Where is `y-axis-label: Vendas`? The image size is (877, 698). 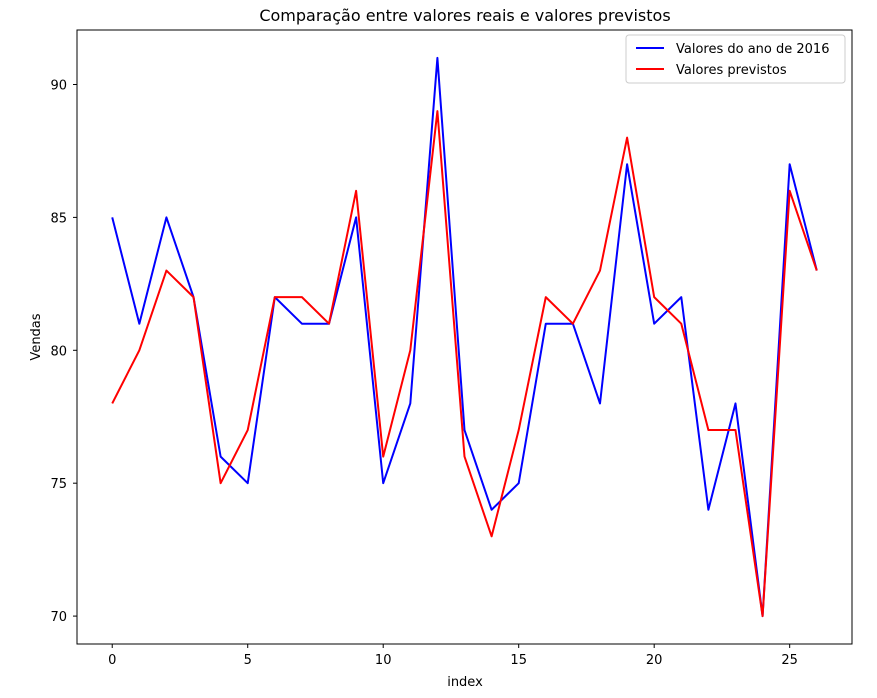
y-axis-label: Vendas is located at coordinates (36, 336).